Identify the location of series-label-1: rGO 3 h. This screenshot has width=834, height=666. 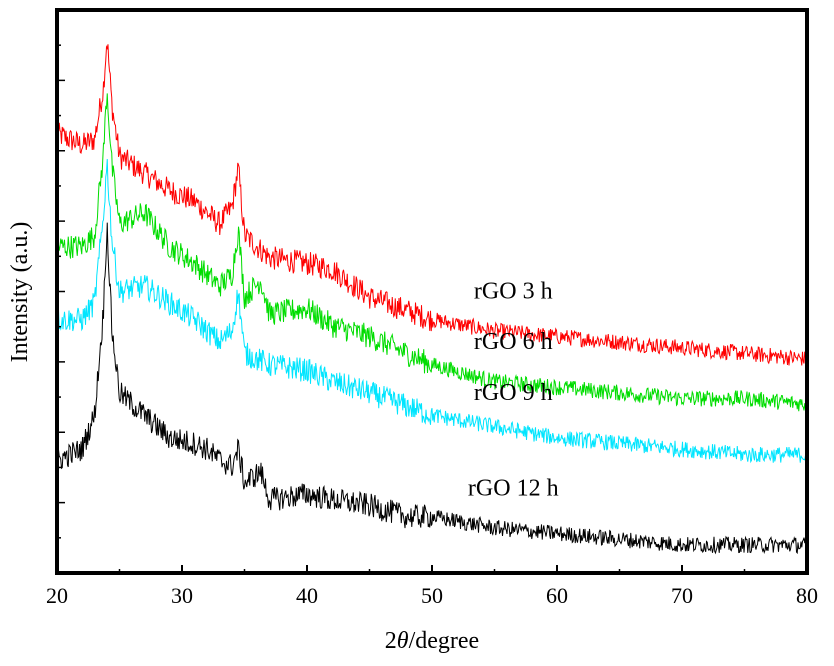
(513, 292).